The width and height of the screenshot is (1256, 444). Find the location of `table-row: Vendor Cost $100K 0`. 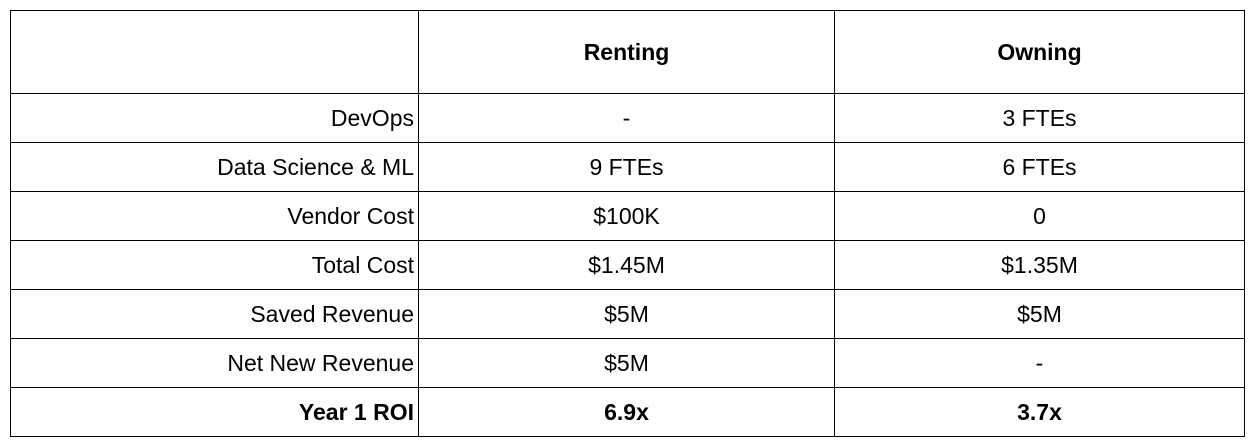

table-row: Vendor Cost $100K 0 is located at coordinates (627, 216).